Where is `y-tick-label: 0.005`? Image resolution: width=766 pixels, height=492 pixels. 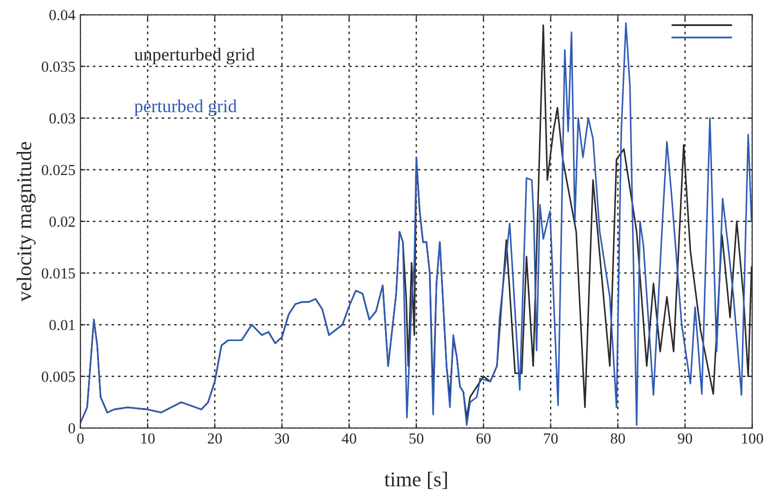 y-tick-label: 0.005 is located at coordinates (58, 377).